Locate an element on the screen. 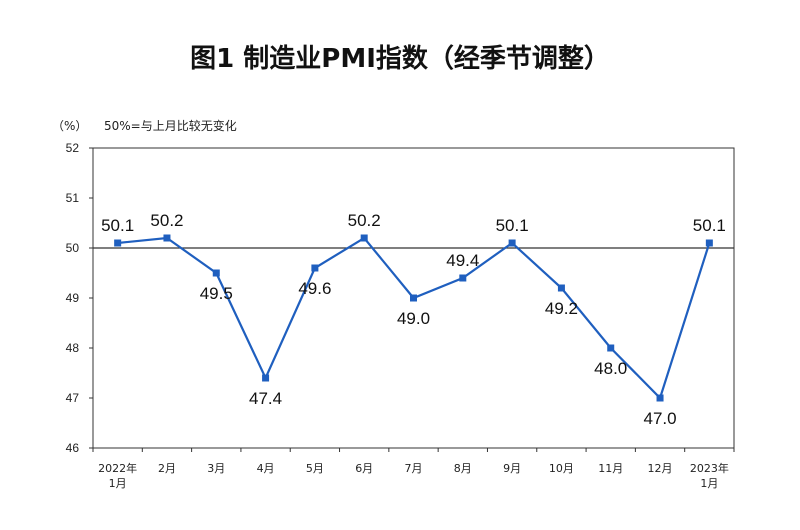 This screenshot has width=800, height=530. data-label: 47.0 is located at coordinates (659, 418).